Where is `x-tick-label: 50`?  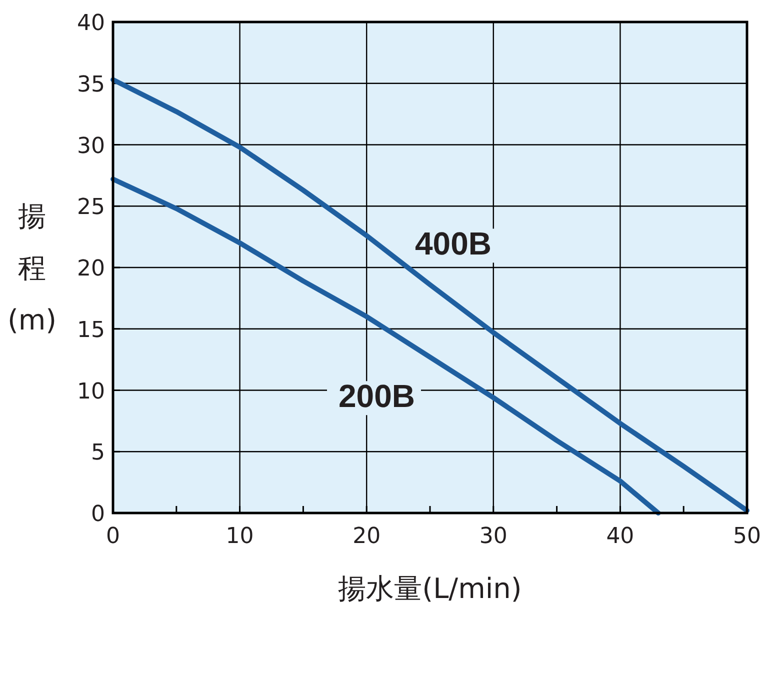
x-tick-label: 50 is located at coordinates (747, 536).